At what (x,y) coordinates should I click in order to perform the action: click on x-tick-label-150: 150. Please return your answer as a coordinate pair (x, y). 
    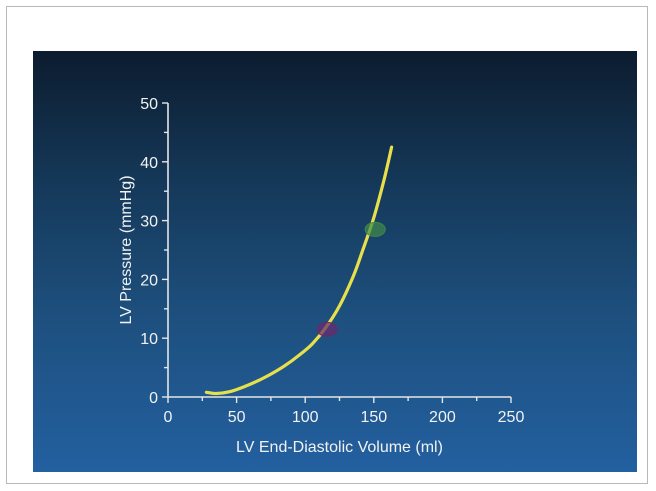
    Looking at the image, I should click on (373, 417).